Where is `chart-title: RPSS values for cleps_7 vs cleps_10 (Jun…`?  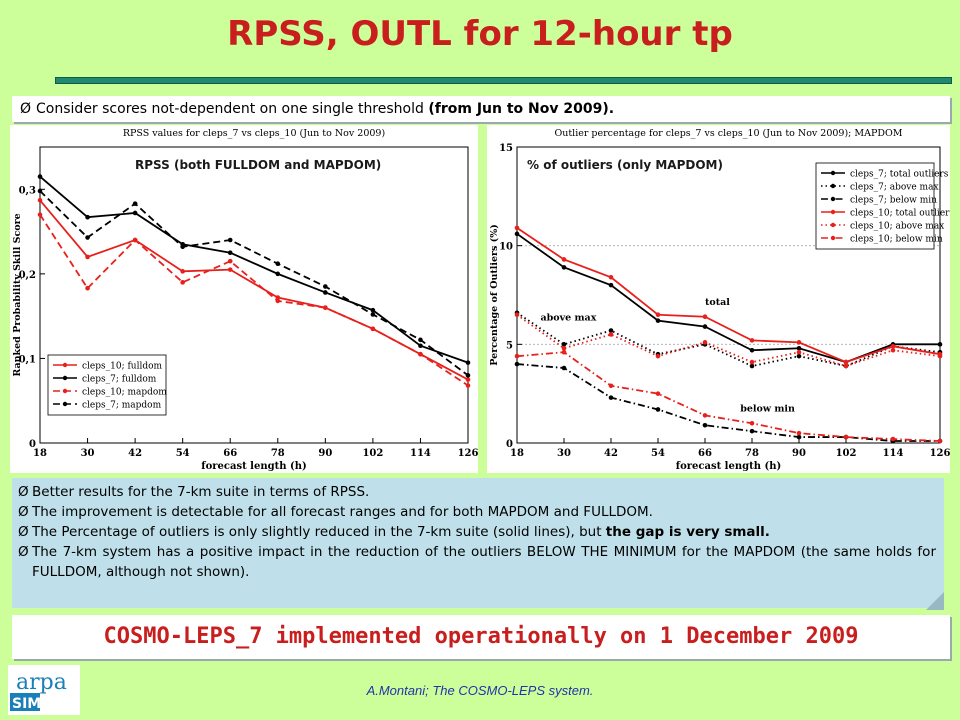 chart-title: RPSS values for cleps_7 vs cleps_10 (Jun… is located at coordinates (254, 133).